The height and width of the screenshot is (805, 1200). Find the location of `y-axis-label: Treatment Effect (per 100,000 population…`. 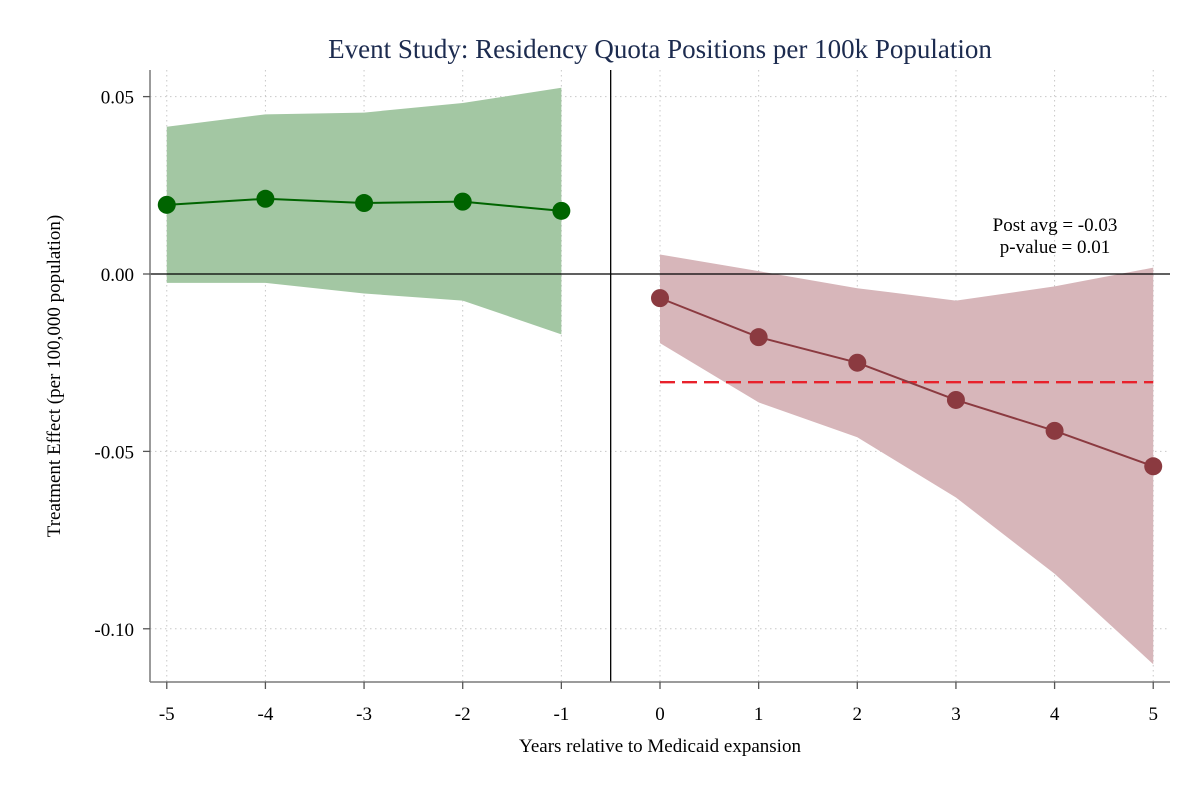

y-axis-label: Treatment Effect (per 100,000 population… is located at coordinates (54, 376).